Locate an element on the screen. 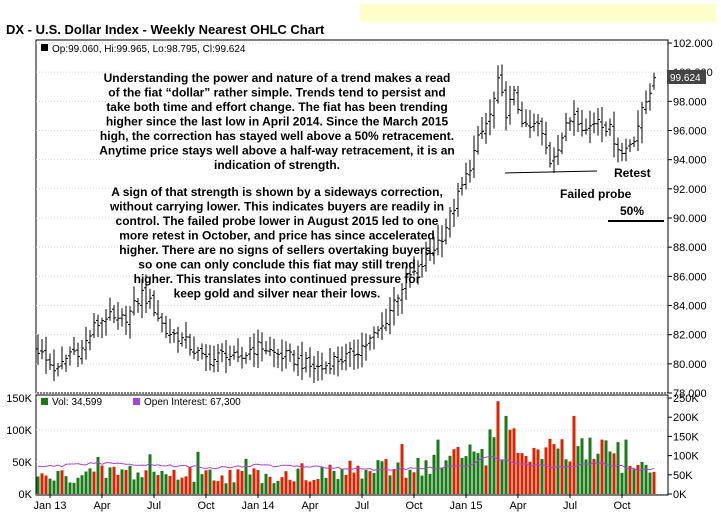 This screenshot has width=721, height=522. x-tick-label: Jul is located at coordinates (362, 506).